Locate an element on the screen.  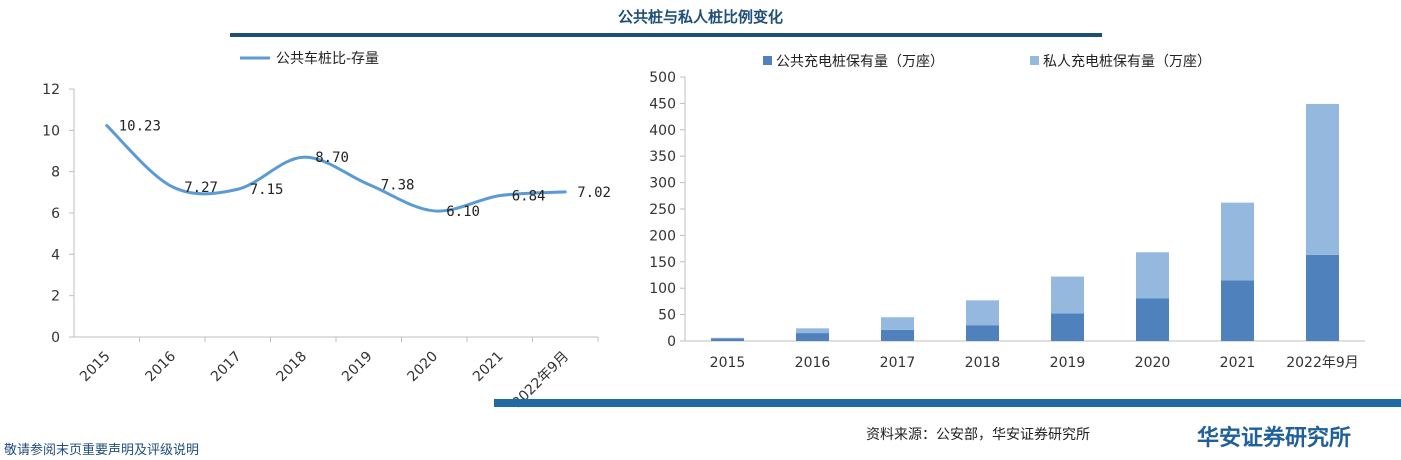
y-tick-label: 500 is located at coordinates (662, 78).